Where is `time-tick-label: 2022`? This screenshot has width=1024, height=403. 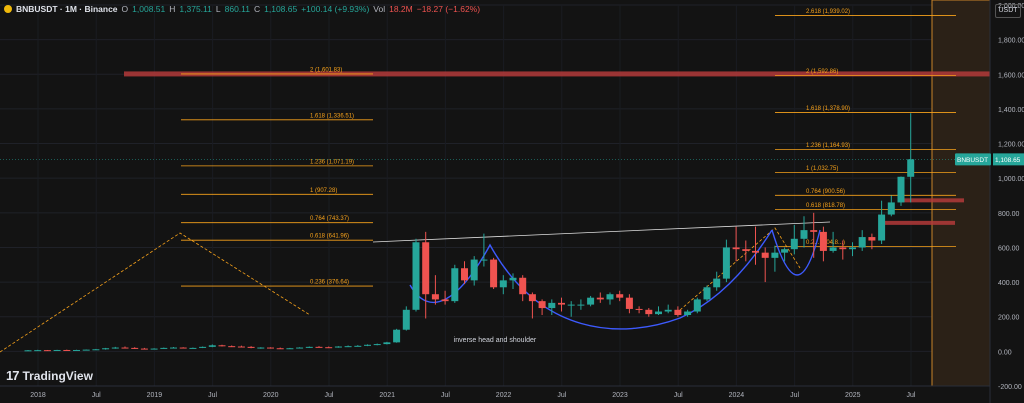
time-tick-label: 2022 is located at coordinates (504, 395).